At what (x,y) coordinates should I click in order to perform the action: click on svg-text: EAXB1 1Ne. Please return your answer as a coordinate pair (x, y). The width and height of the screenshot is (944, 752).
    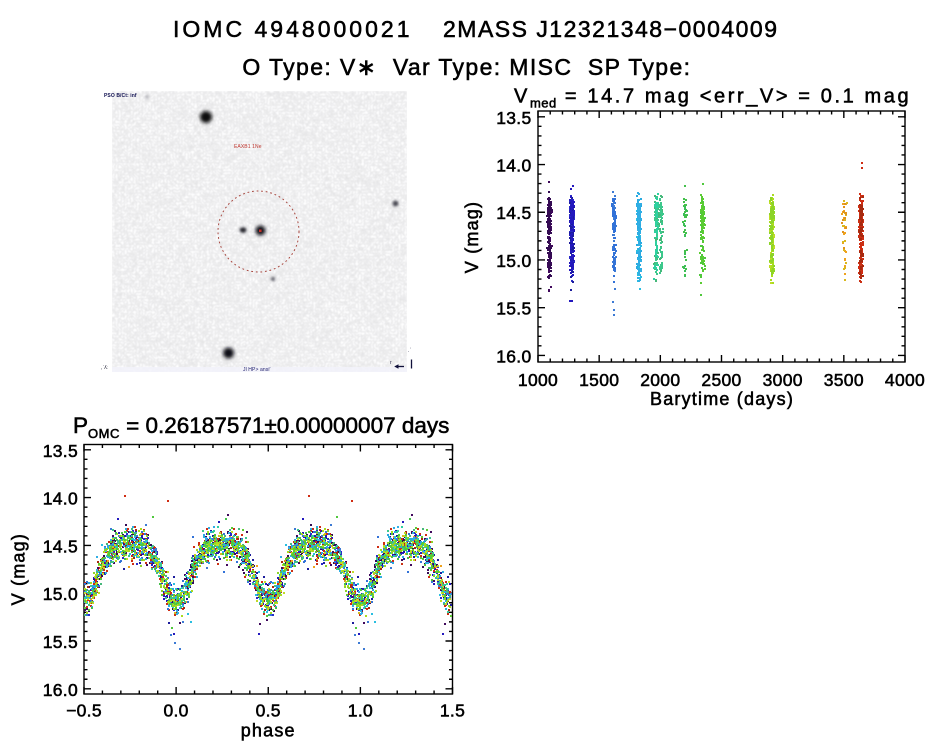
    Looking at the image, I should click on (248, 147).